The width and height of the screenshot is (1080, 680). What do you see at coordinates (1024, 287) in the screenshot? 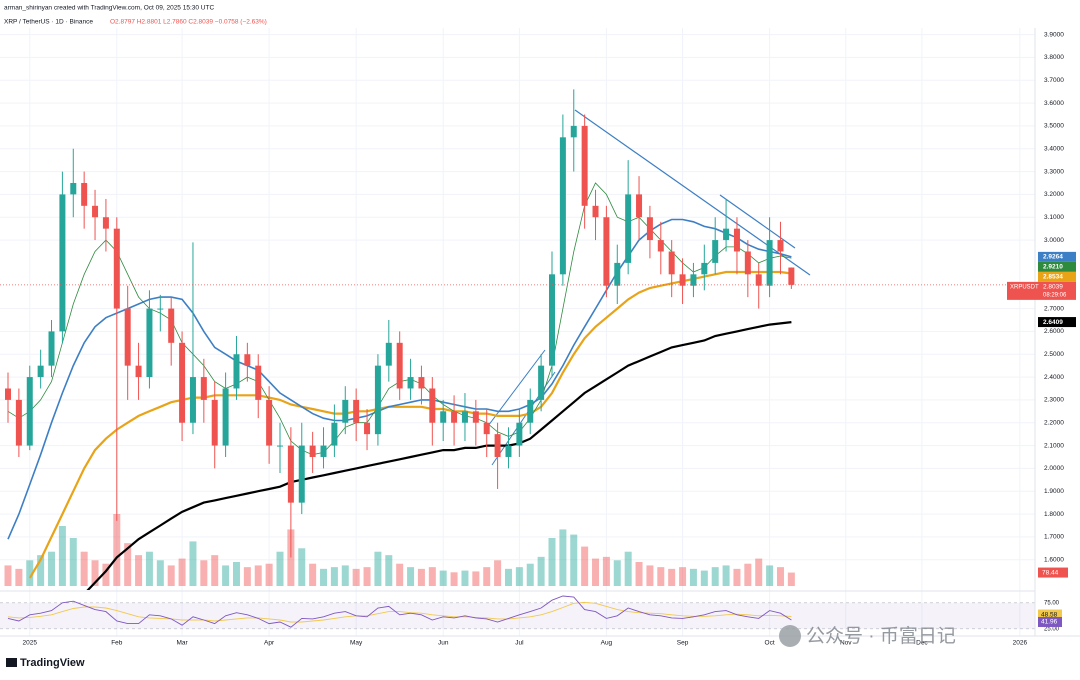
I see `last-price-symbol: XRPUSDT` at bounding box center [1024, 287].